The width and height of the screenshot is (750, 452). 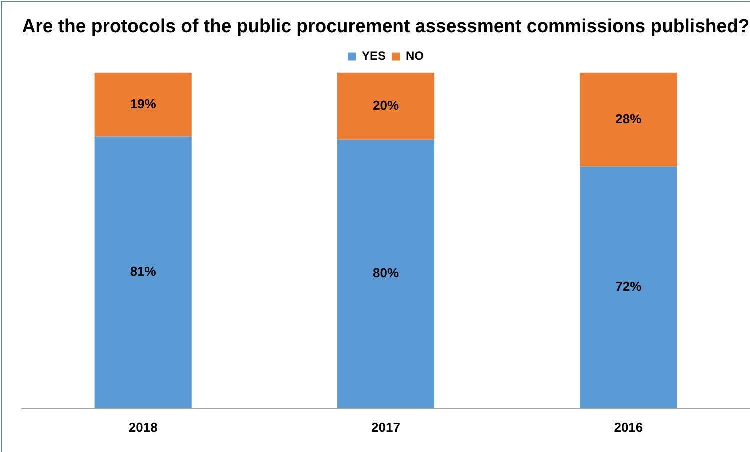 I want to click on data-label: 80%, so click(x=386, y=273).